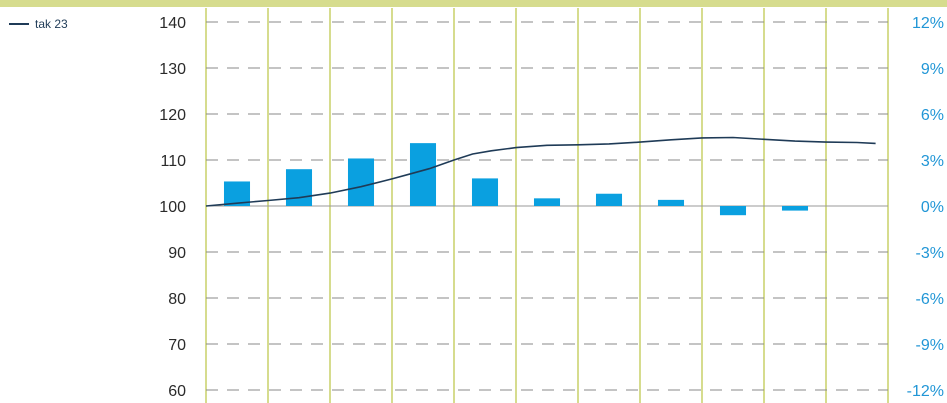 This screenshot has width=947, height=403. Describe the element at coordinates (172, 69) in the screenshot. I see `left-tick-label: 130` at that location.